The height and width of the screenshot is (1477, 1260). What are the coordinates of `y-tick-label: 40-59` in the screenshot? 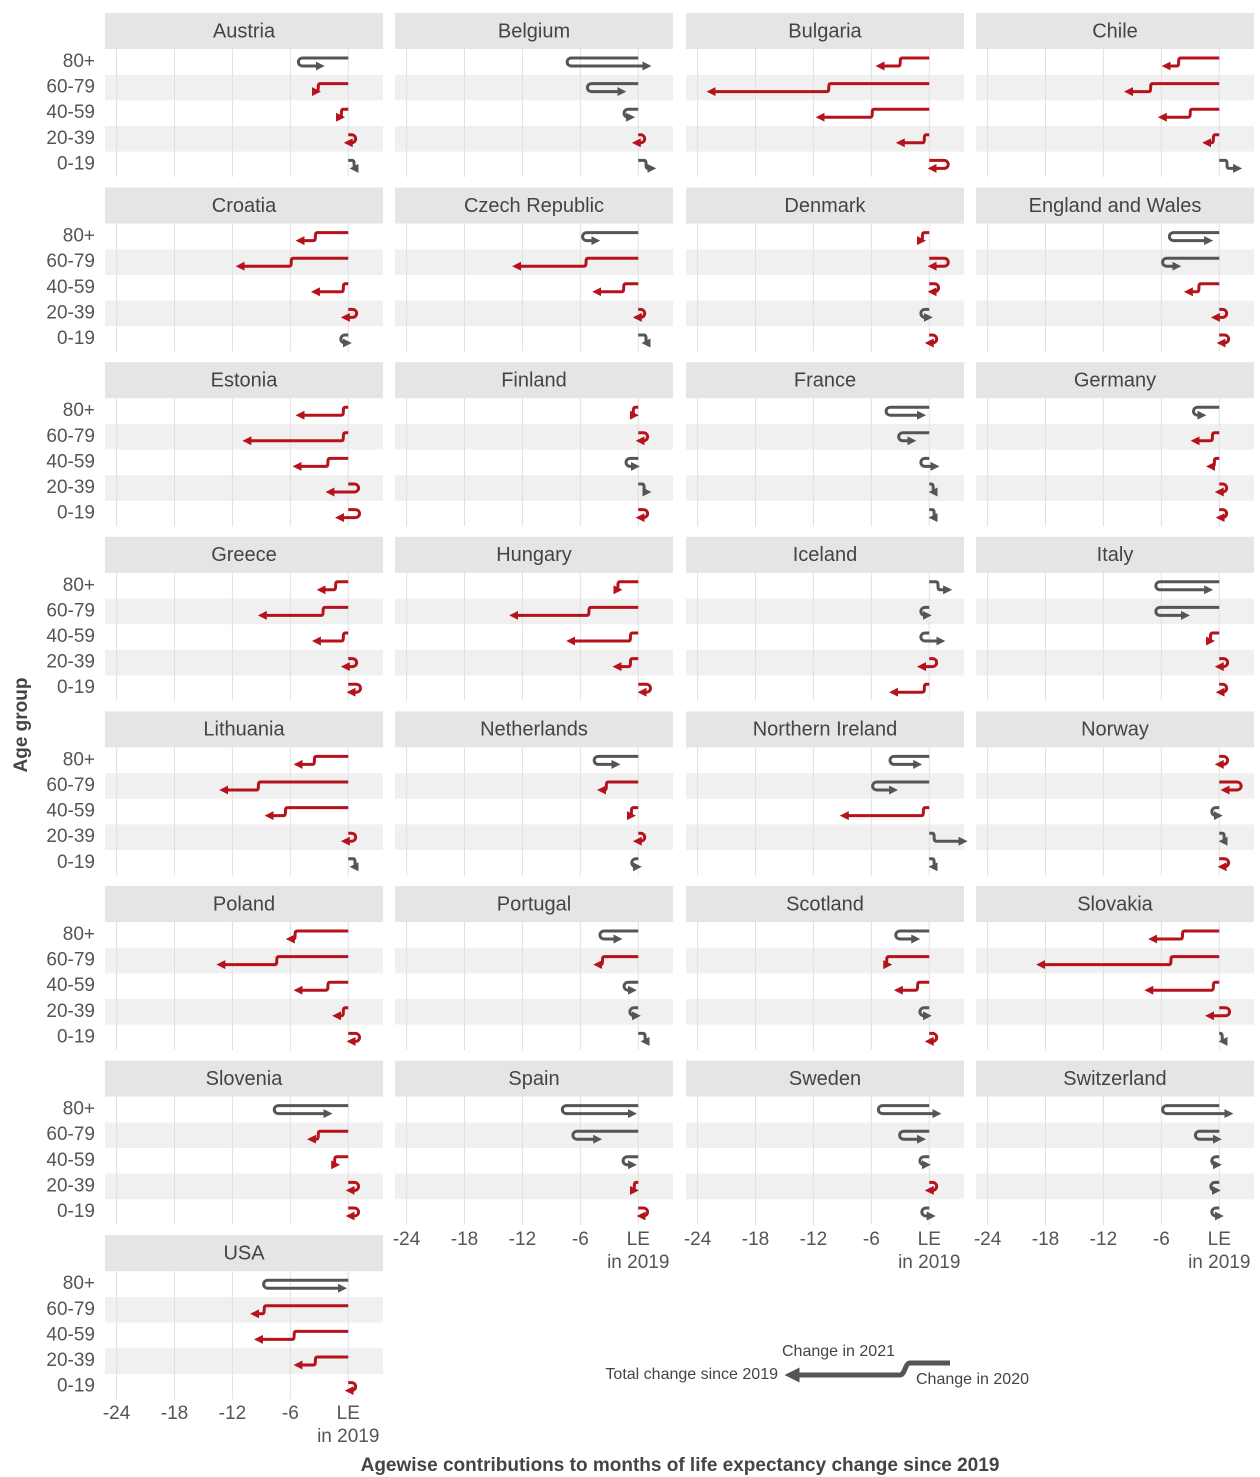 It's located at (70, 1160).